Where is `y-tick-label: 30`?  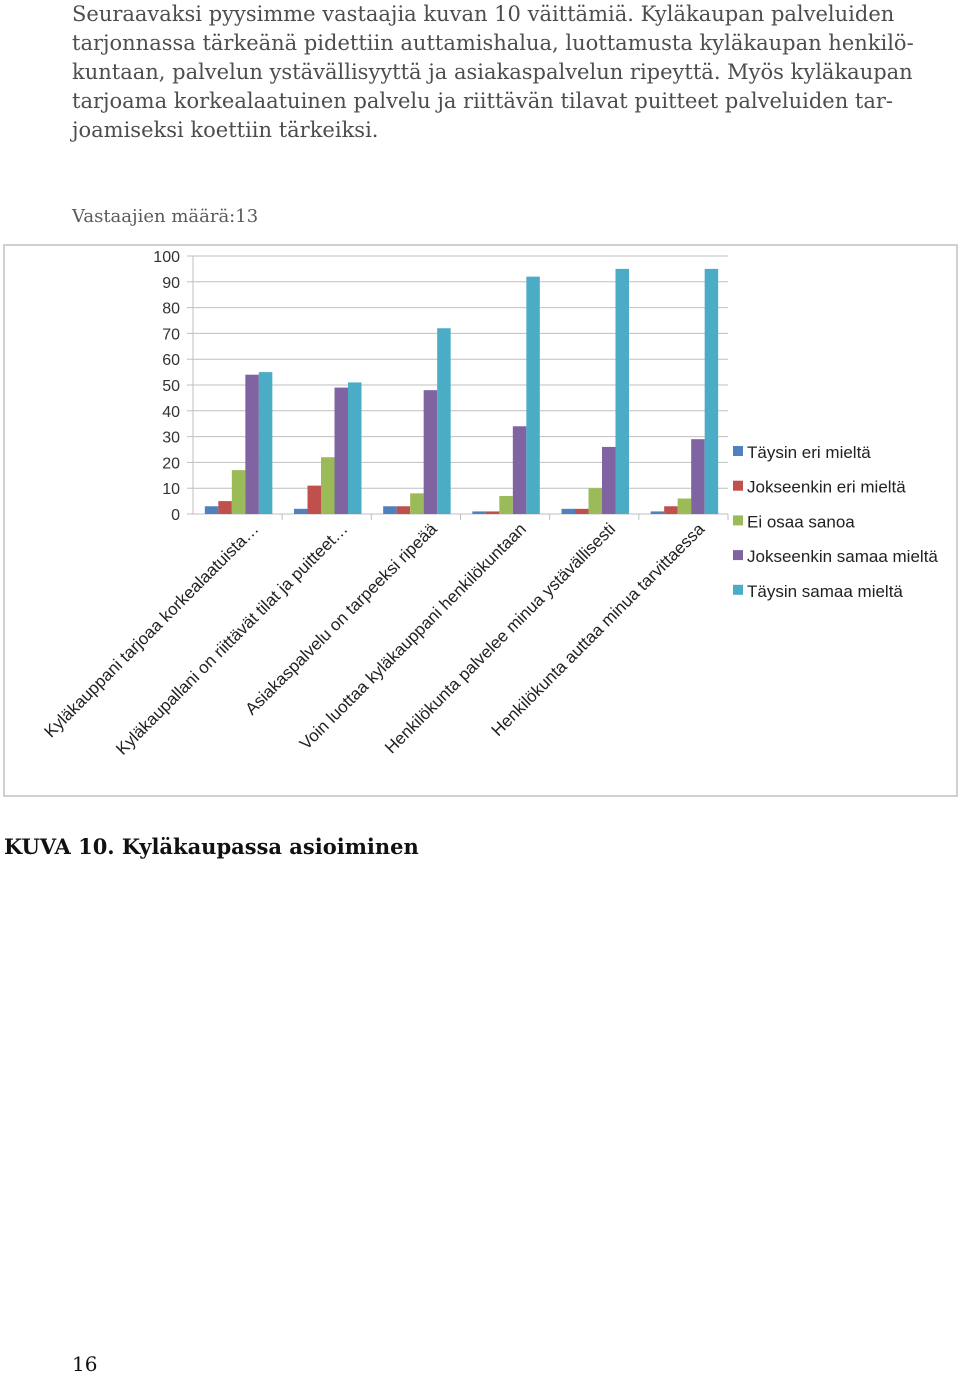 y-tick-label: 30 is located at coordinates (171, 438).